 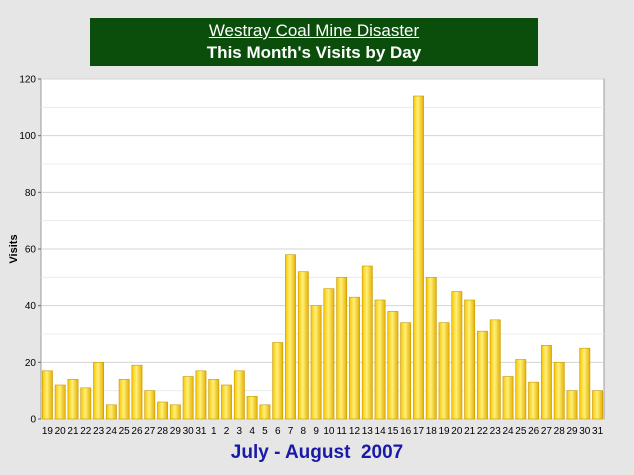 I want to click on x-tick-label: 17, so click(x=419, y=431).